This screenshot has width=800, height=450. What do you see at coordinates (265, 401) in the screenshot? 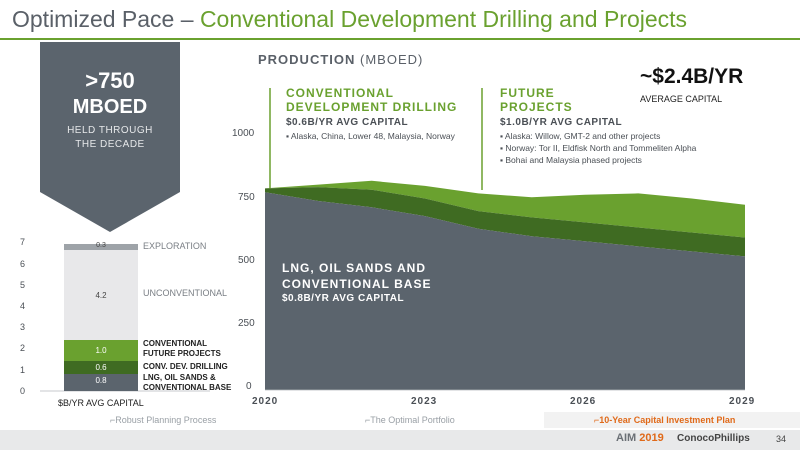
I see `x-tick-2020: 2020` at bounding box center [265, 401].